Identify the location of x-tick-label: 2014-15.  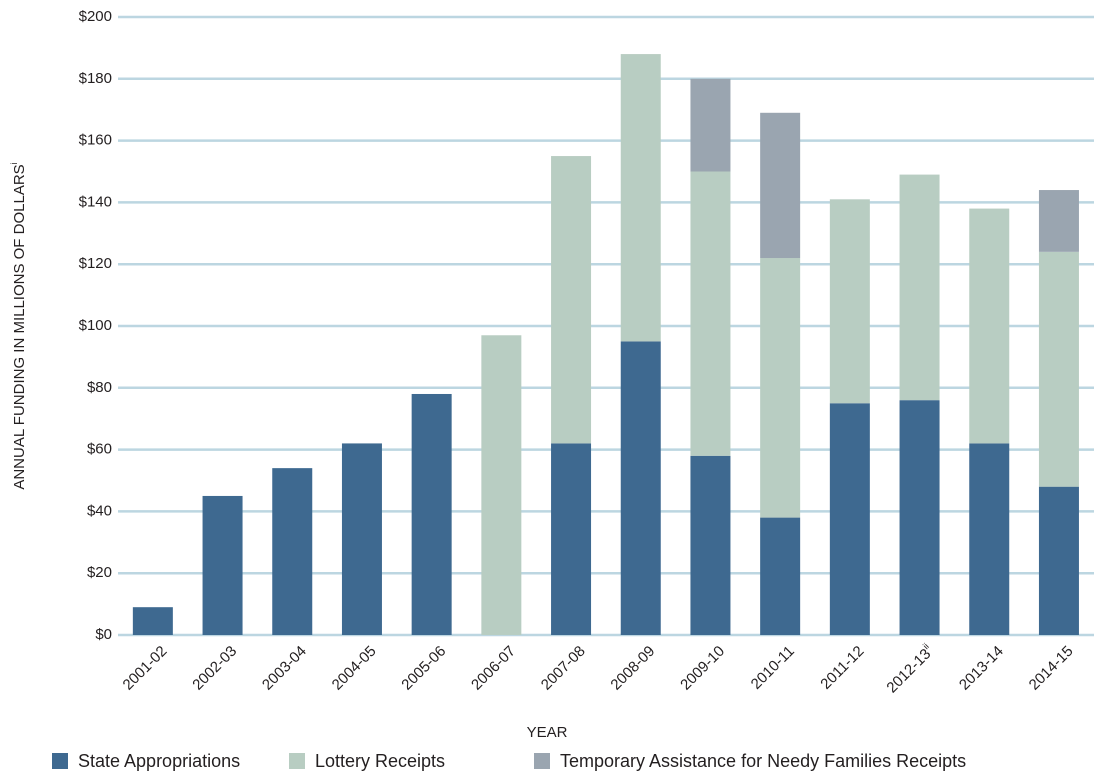
(1051, 668).